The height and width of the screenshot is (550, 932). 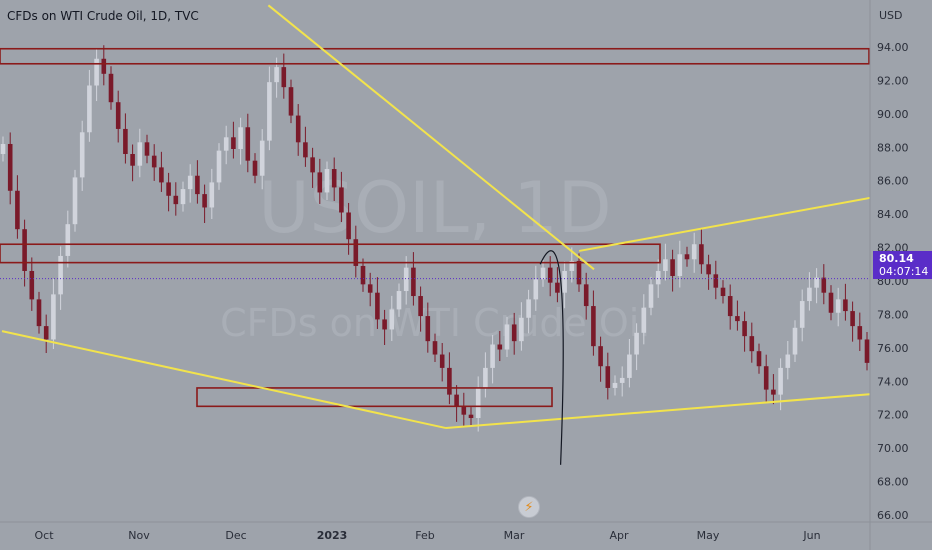 I want to click on last-price-tag: 80.14 04:07:14, so click(x=902, y=265).